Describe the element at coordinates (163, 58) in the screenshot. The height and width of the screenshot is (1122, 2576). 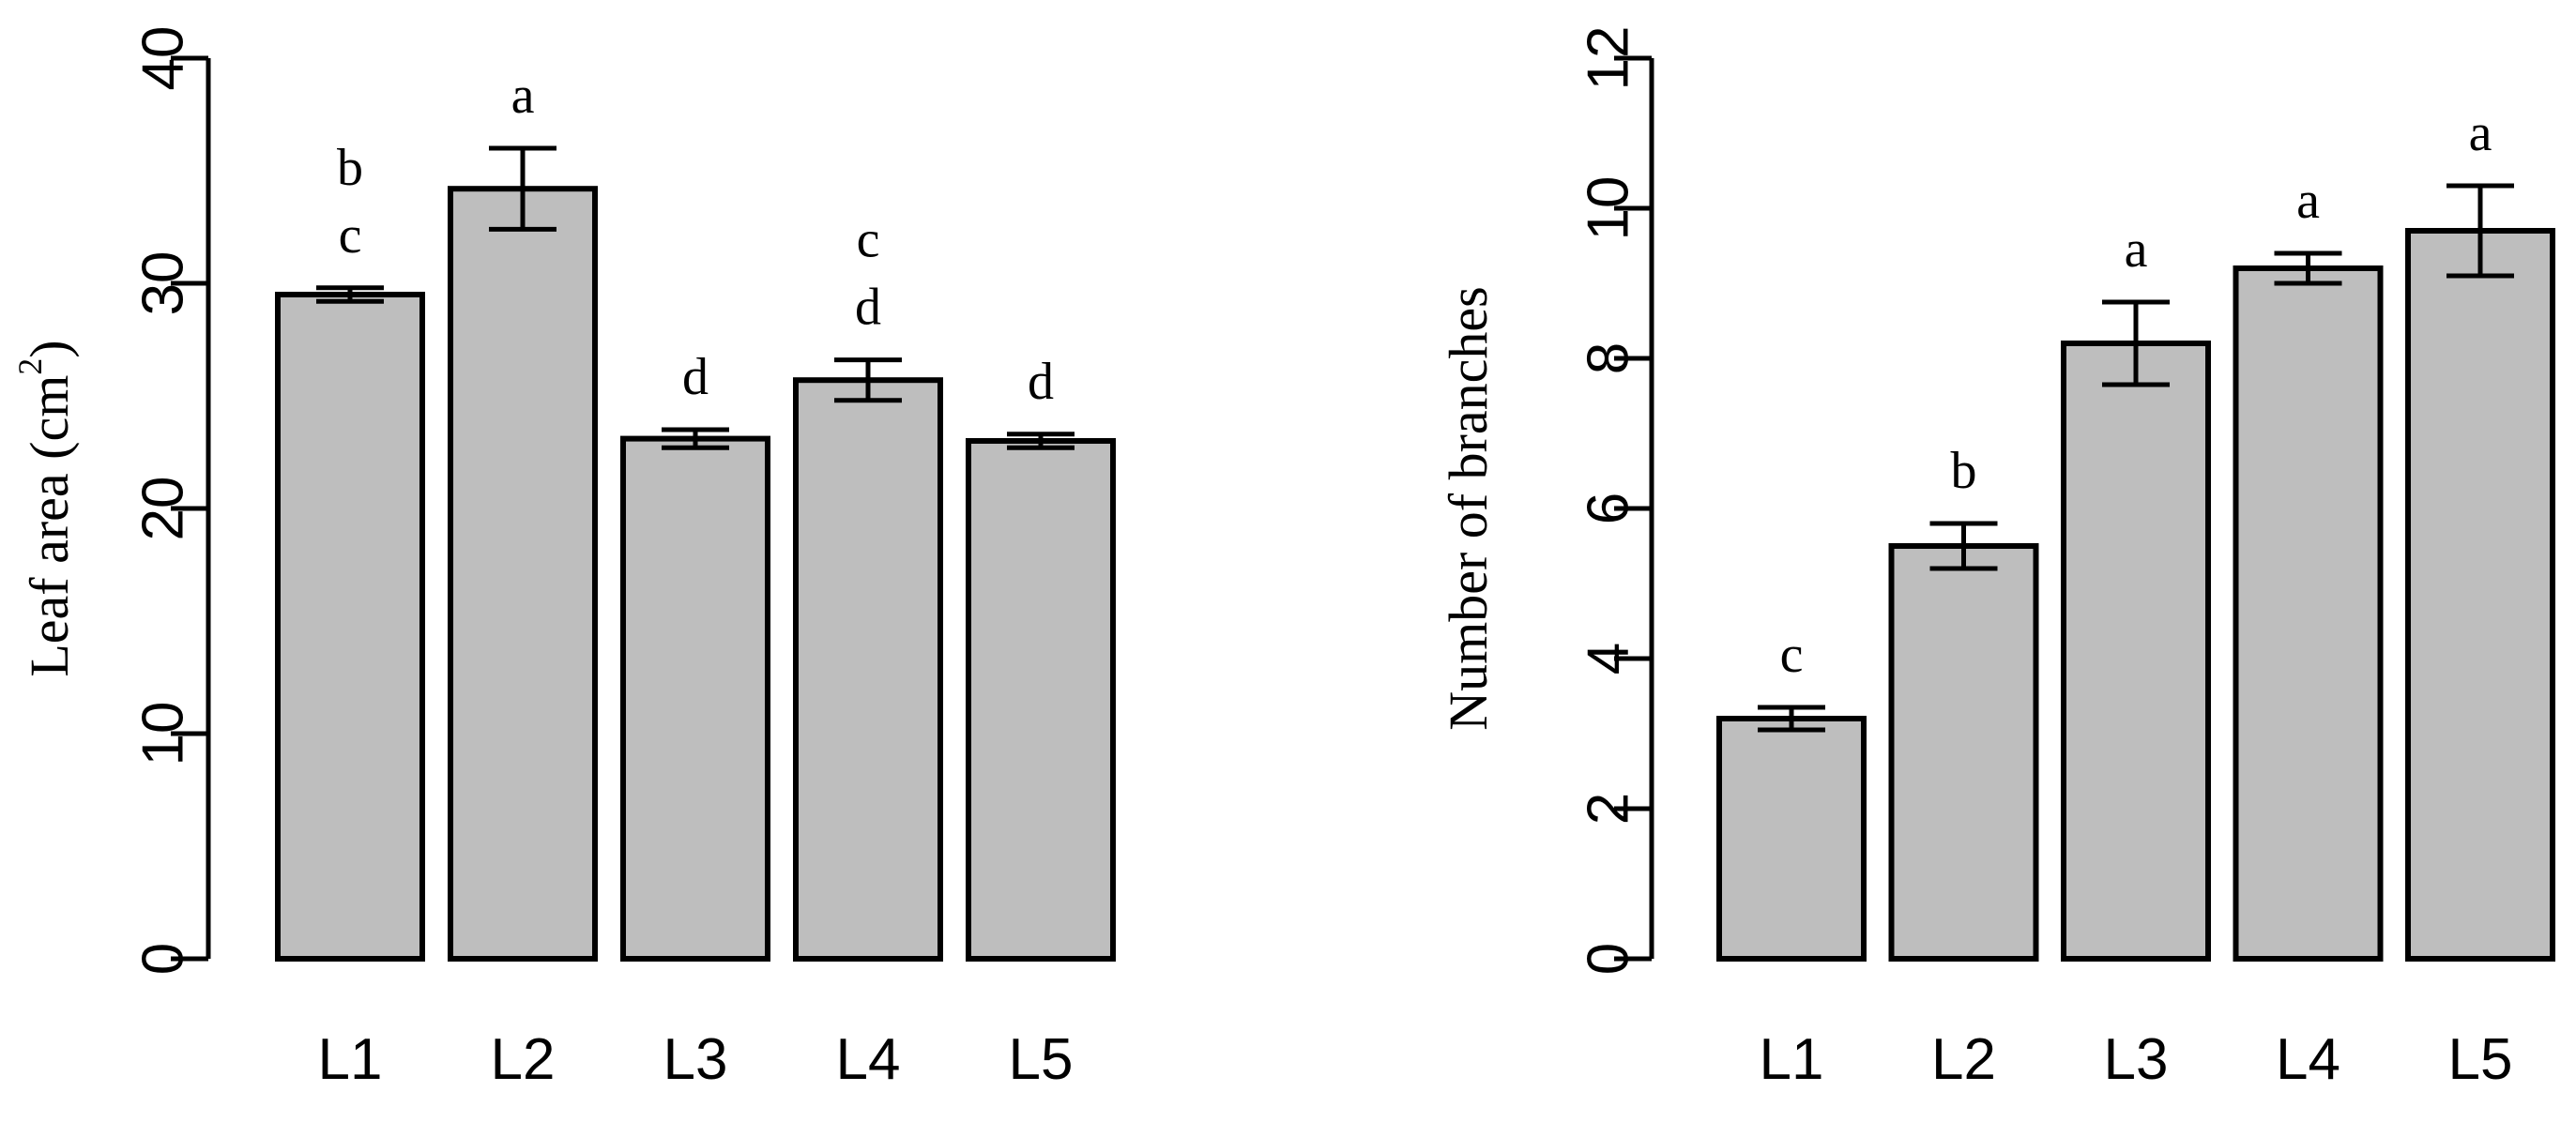
I see `y-tick-label: 40` at that location.